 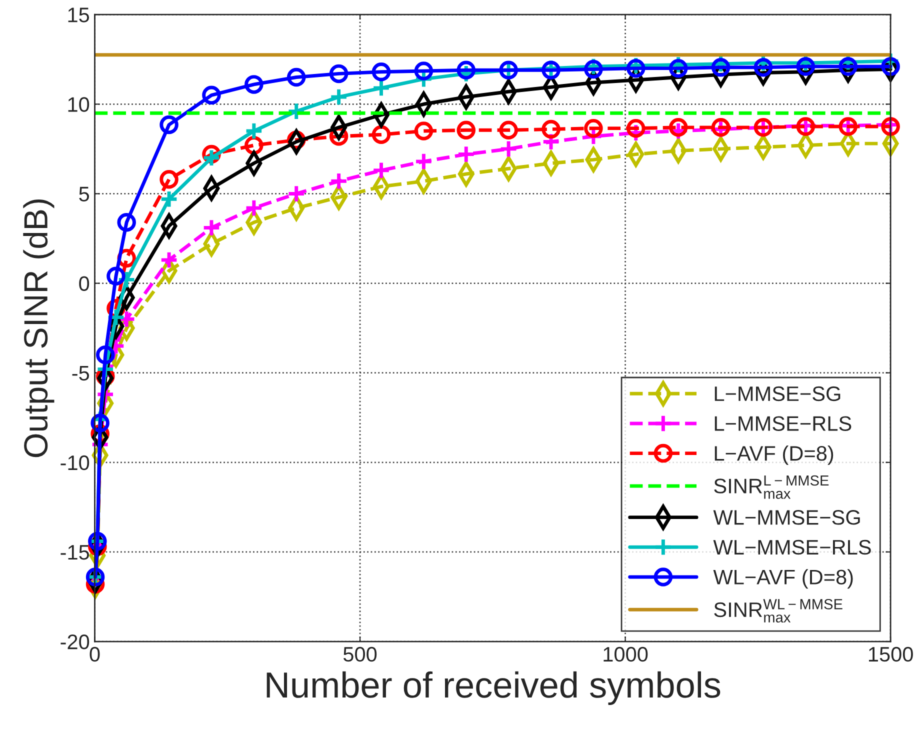 I want to click on y-tick-label: 10, so click(x=79, y=104).